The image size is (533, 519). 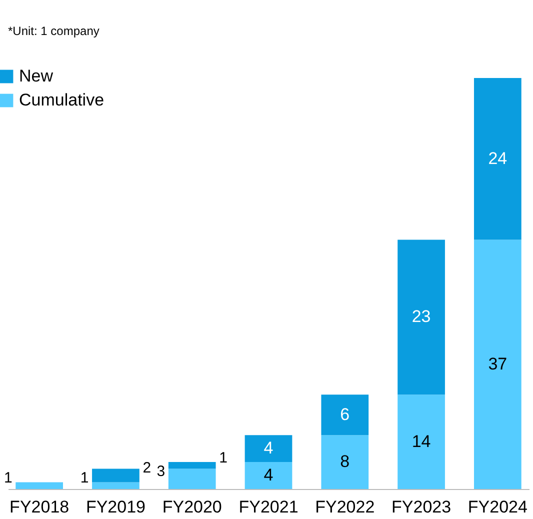 I want to click on data-label: 8, so click(x=345, y=462).